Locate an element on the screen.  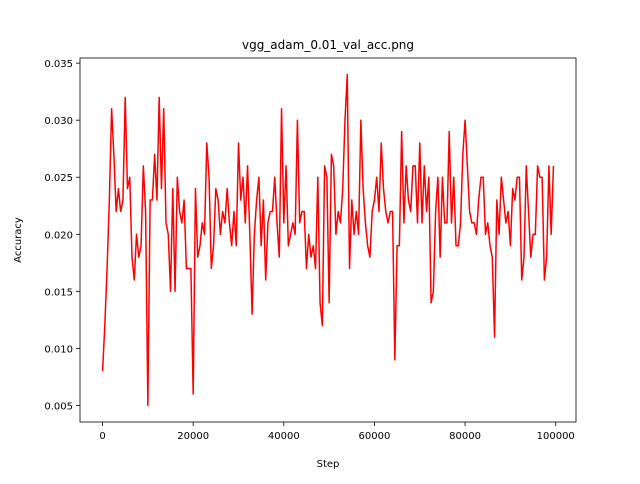
x-tick-label: 40000 is located at coordinates (284, 436).